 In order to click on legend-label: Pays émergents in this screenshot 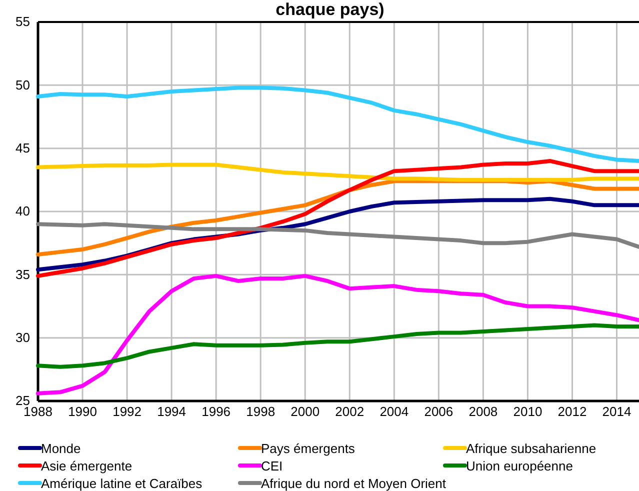, I will do `click(308, 448)`.